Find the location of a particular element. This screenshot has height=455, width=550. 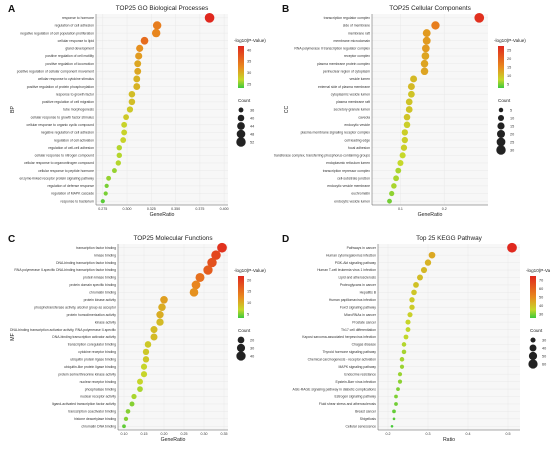

y-axis-title: BP is located at coordinates (13, 109).